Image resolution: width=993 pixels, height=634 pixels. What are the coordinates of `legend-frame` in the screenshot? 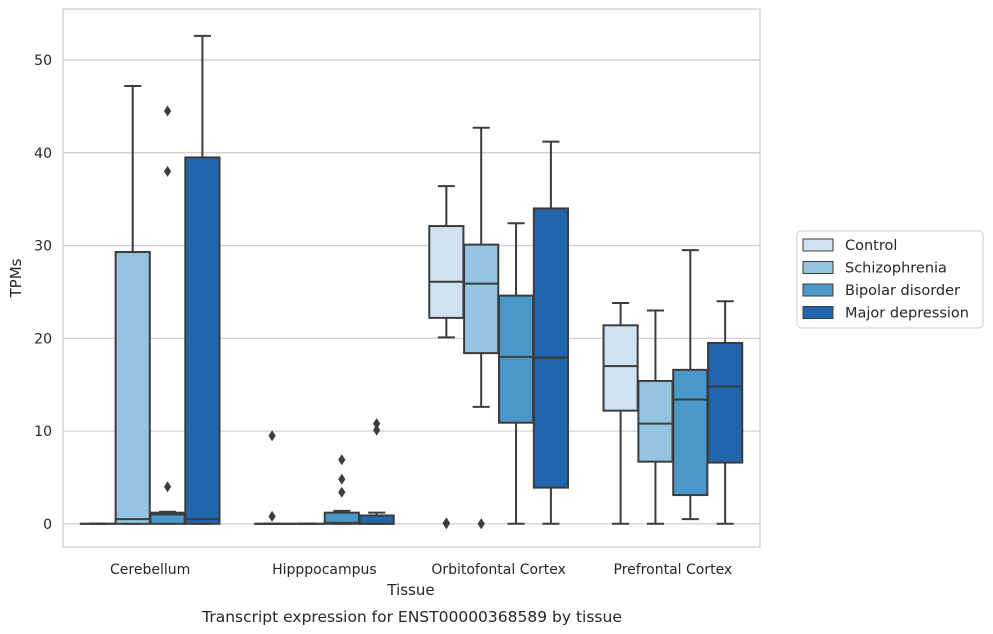 It's located at (890, 279).